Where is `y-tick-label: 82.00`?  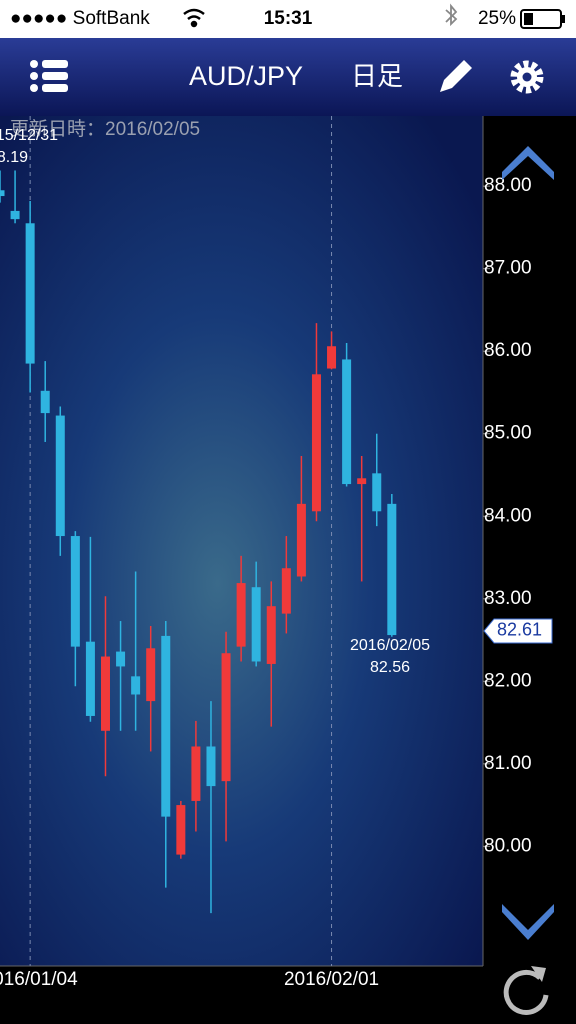 y-tick-label: 82.00 is located at coordinates (508, 680).